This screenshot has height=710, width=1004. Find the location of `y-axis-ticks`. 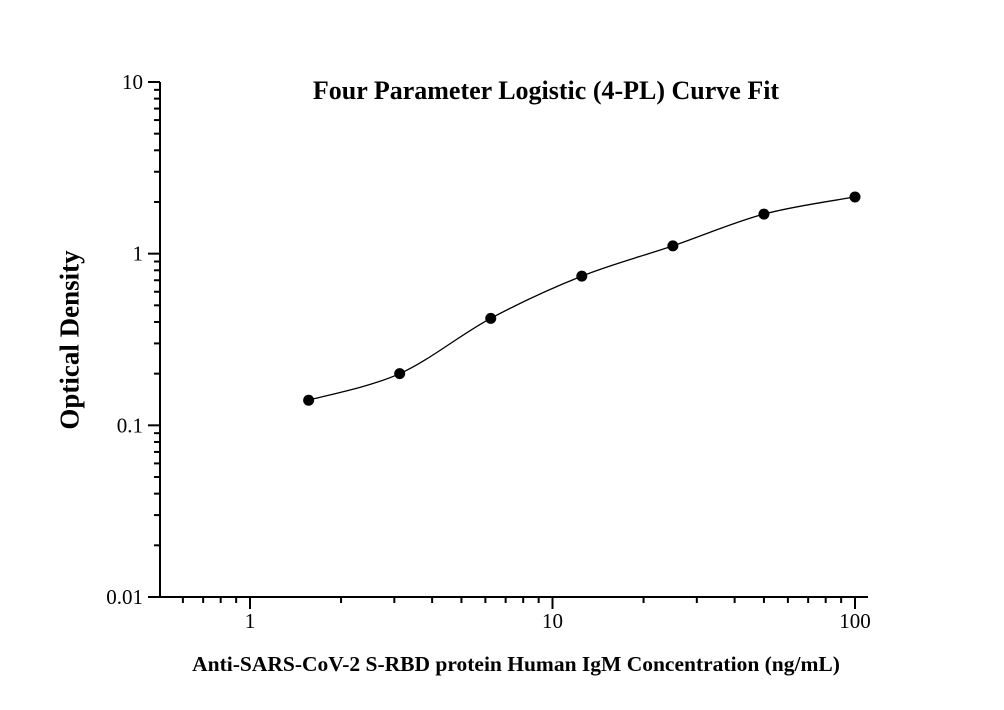

y-axis-ticks is located at coordinates (154, 339).